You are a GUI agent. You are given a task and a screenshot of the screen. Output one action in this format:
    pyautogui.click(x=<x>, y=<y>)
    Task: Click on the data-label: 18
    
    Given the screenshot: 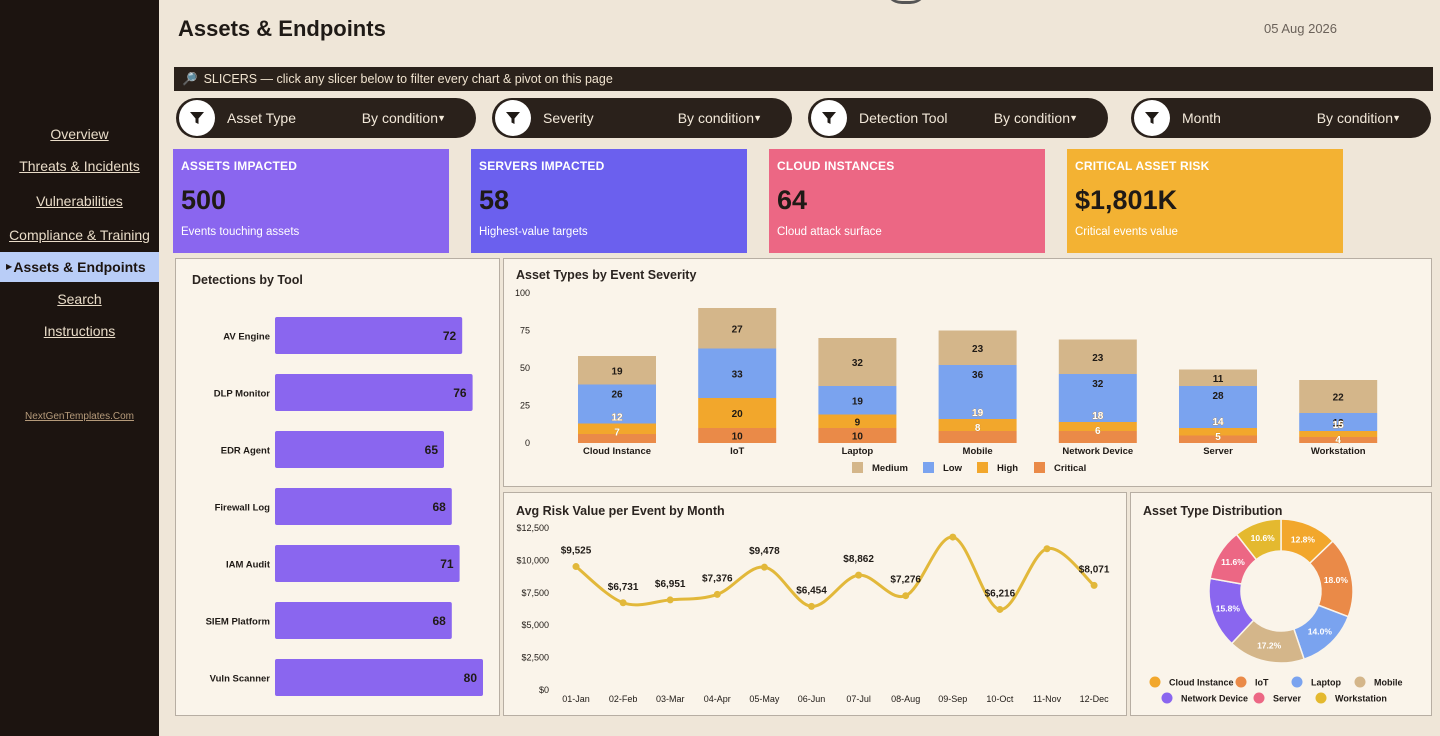 What is the action you would take?
    pyautogui.click(x=1098, y=416)
    